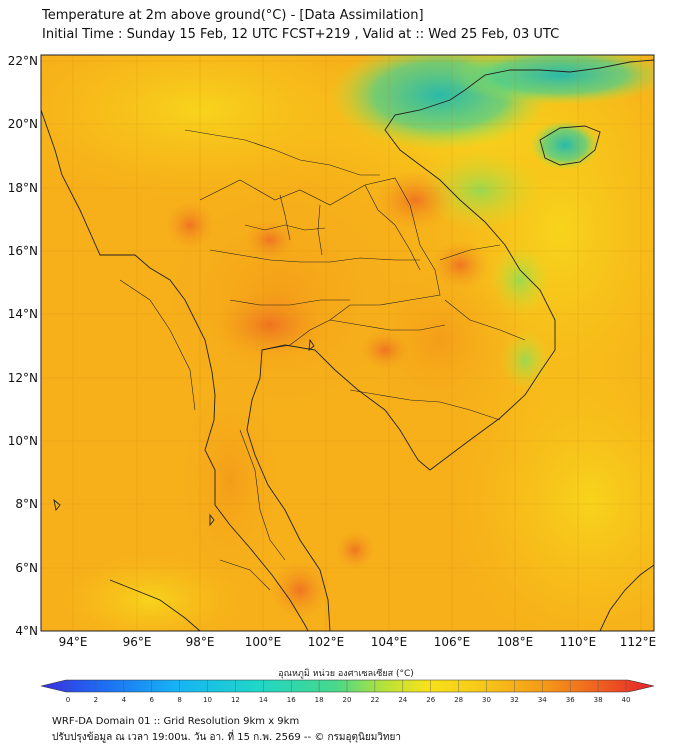  Describe the element at coordinates (207, 700) in the screenshot. I see `colorbar-tick-label: 10` at that location.